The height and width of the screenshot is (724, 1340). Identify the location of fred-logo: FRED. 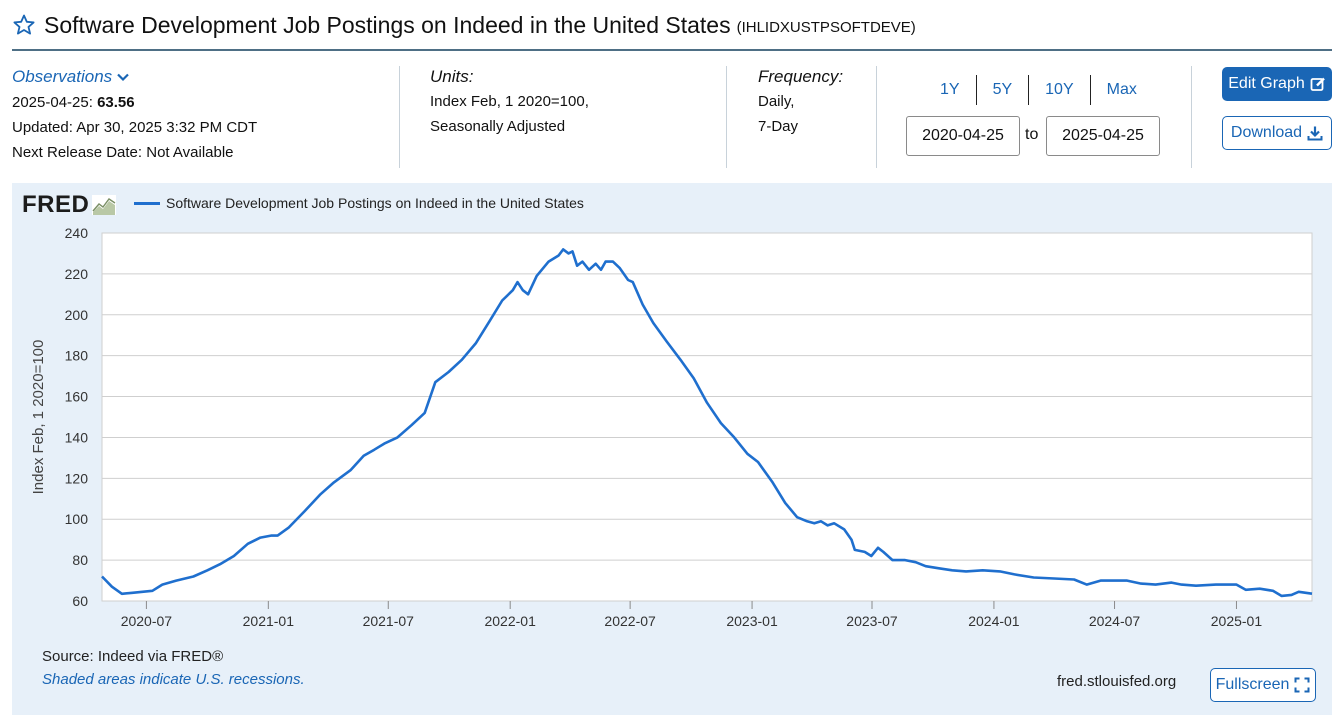
(69, 205).